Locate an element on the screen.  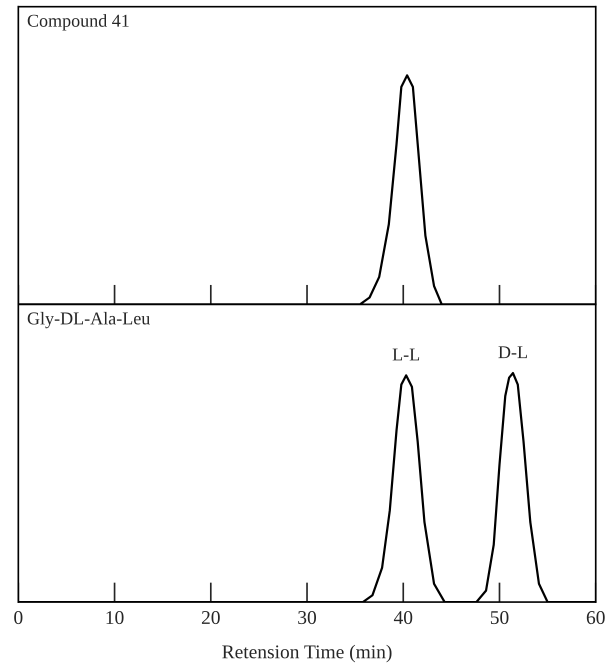
x-tick-label: 10 is located at coordinates (115, 617).